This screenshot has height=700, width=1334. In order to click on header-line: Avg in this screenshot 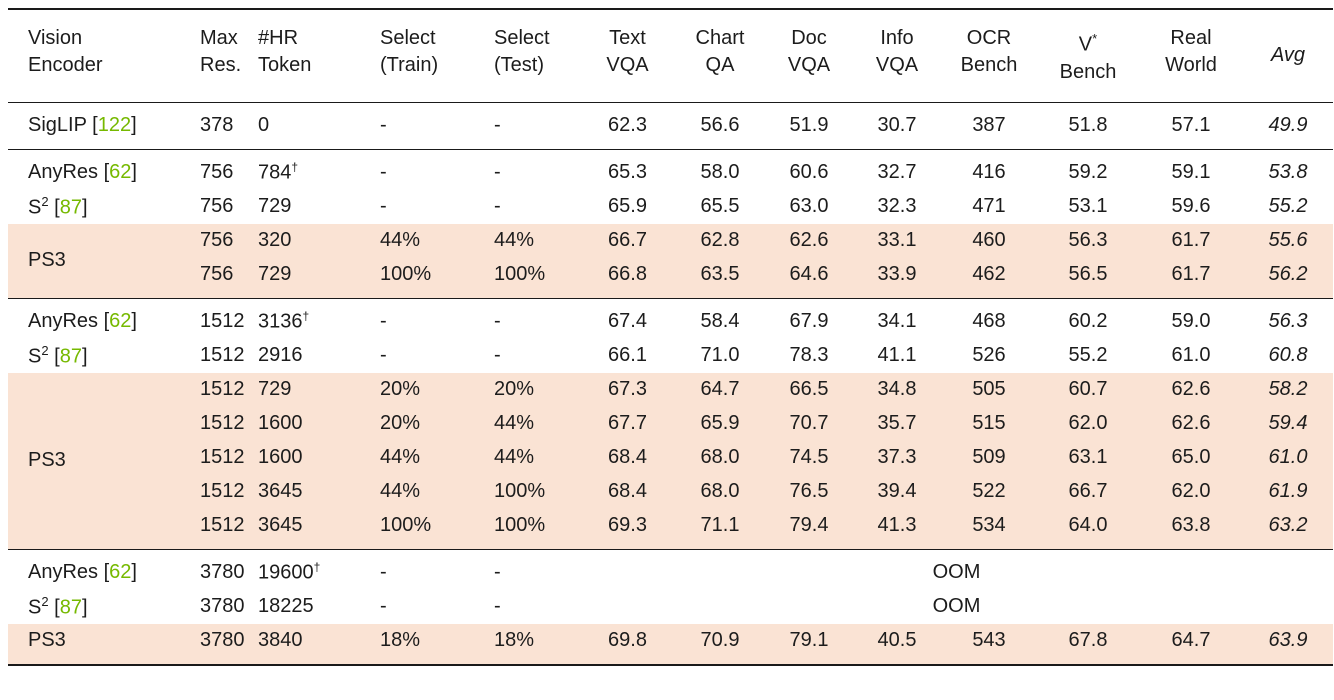, I will do `click(1288, 55)`.